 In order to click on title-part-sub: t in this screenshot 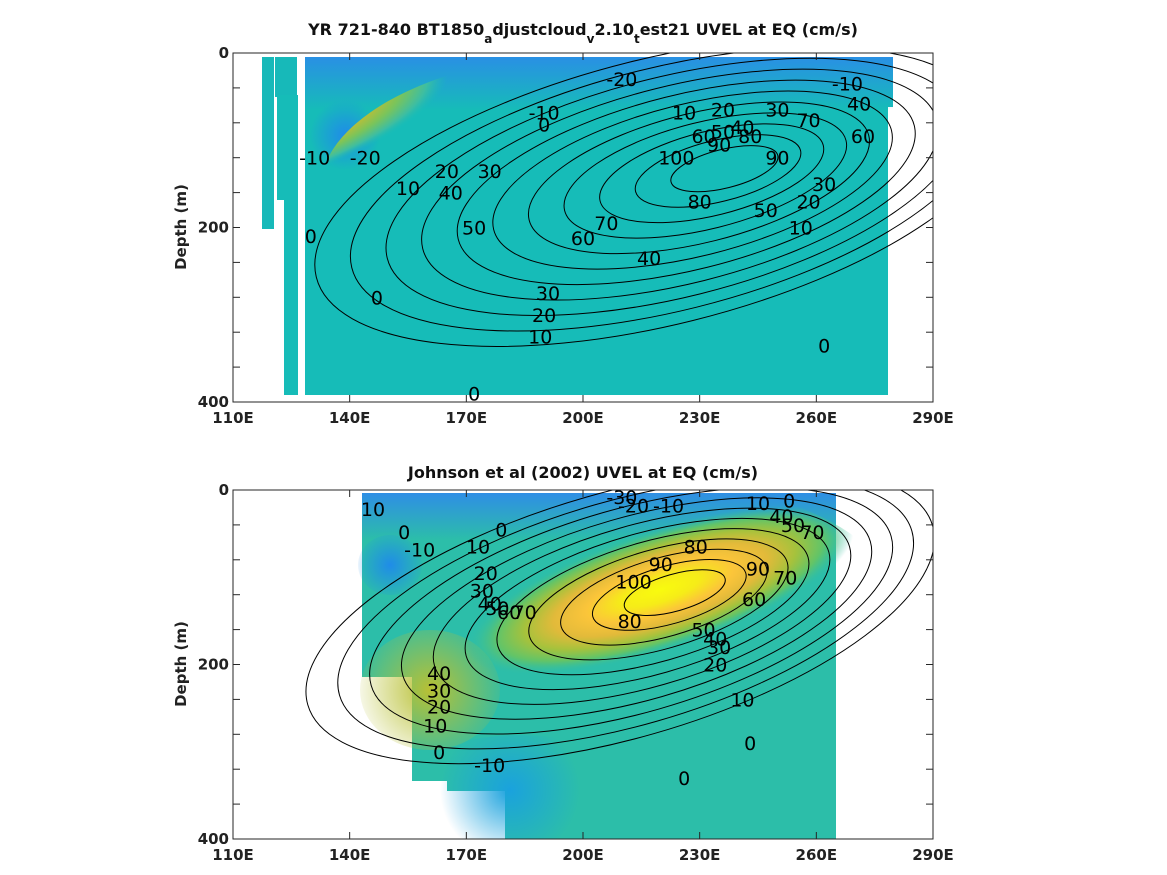, I will do `click(637, 39)`.